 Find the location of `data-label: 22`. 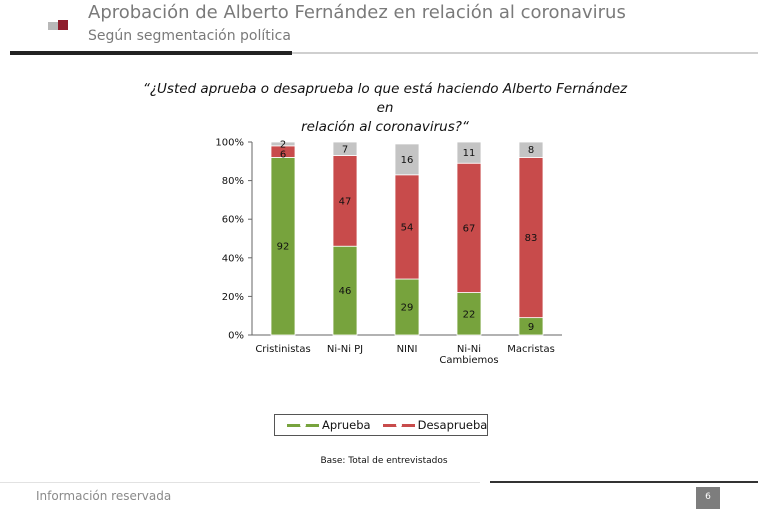

data-label: 22 is located at coordinates (469, 314).